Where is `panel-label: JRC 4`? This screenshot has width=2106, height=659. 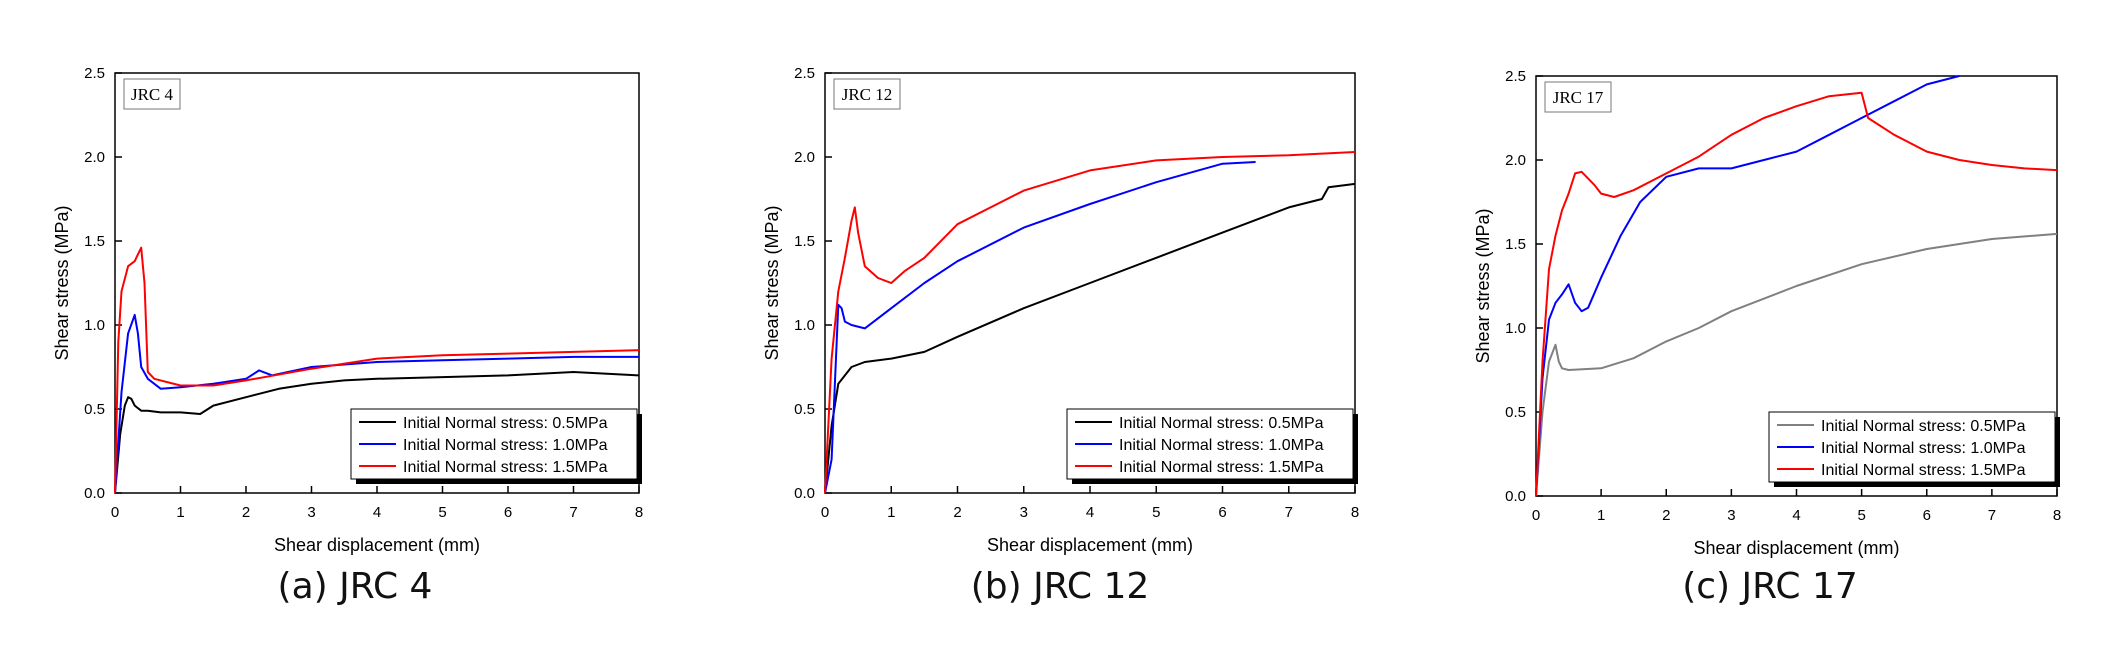 panel-label: JRC 4 is located at coordinates (152, 94).